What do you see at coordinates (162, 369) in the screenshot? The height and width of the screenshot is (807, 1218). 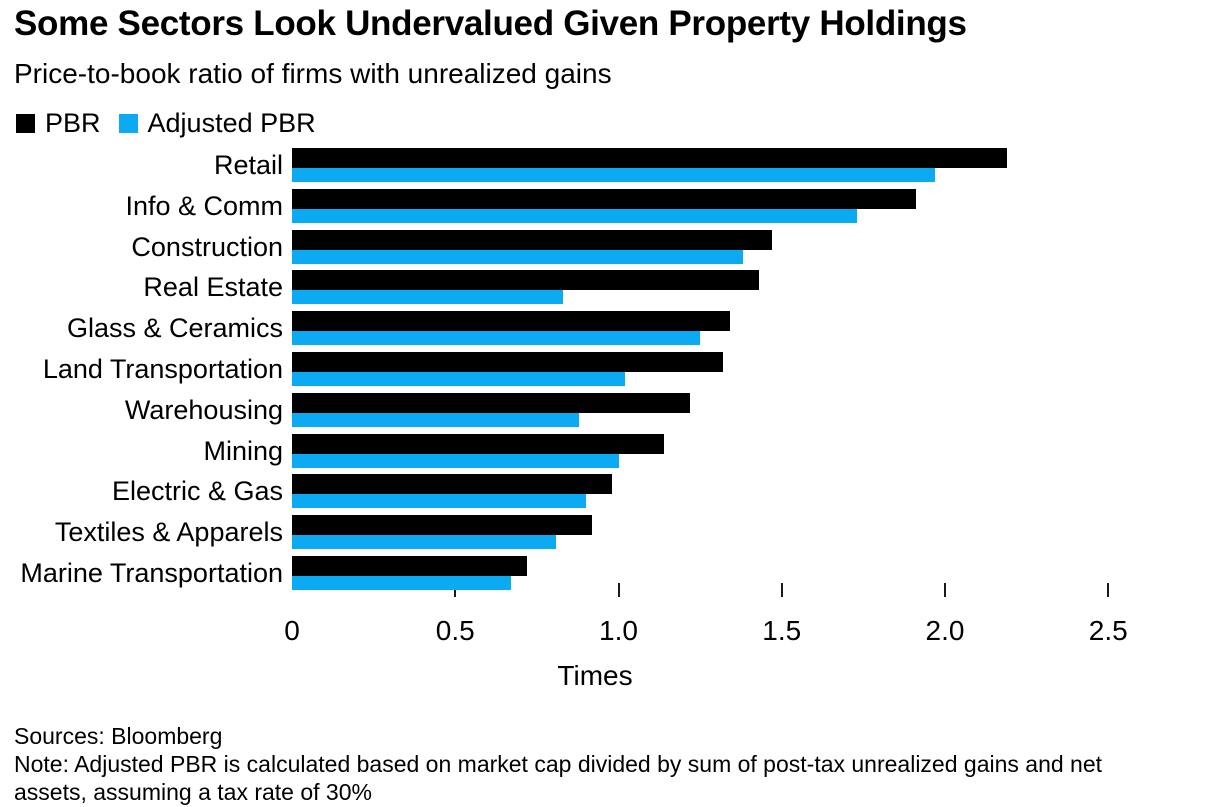 I see `category-label: Land Transportation` at bounding box center [162, 369].